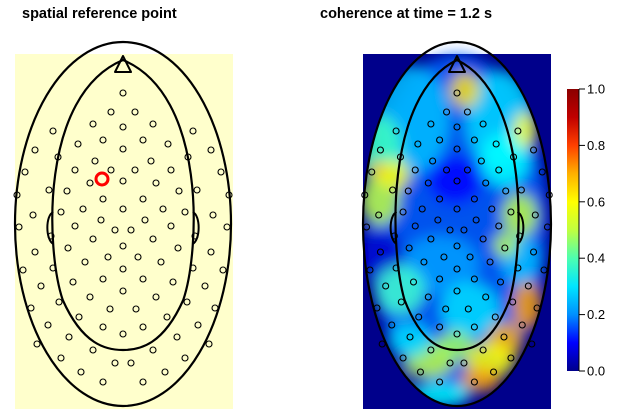  Describe the element at coordinates (50, 228) in the screenshot. I see `left-ear-marker` at that location.